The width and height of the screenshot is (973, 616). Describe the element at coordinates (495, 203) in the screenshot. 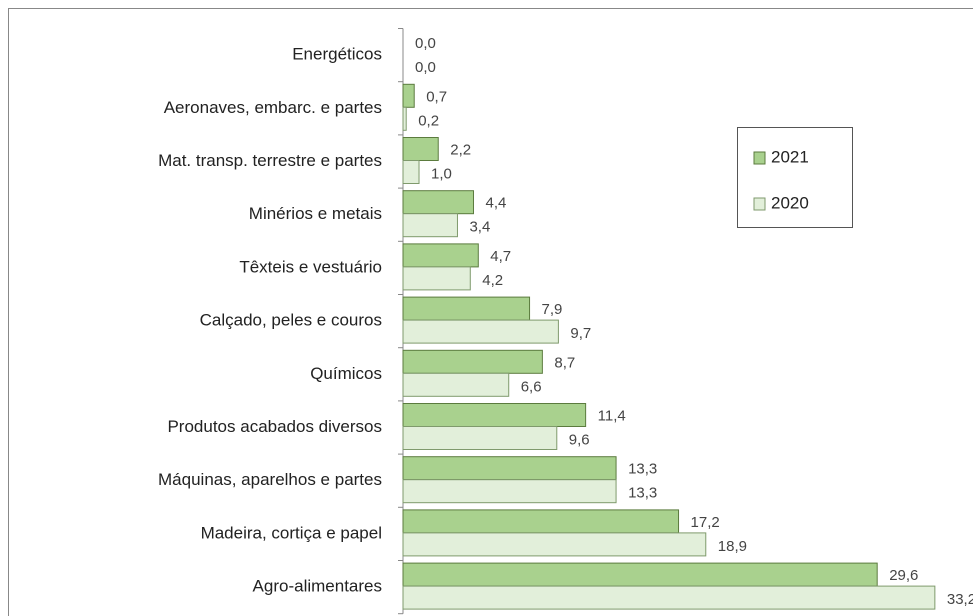

I see `value-label: 4,4` at that location.